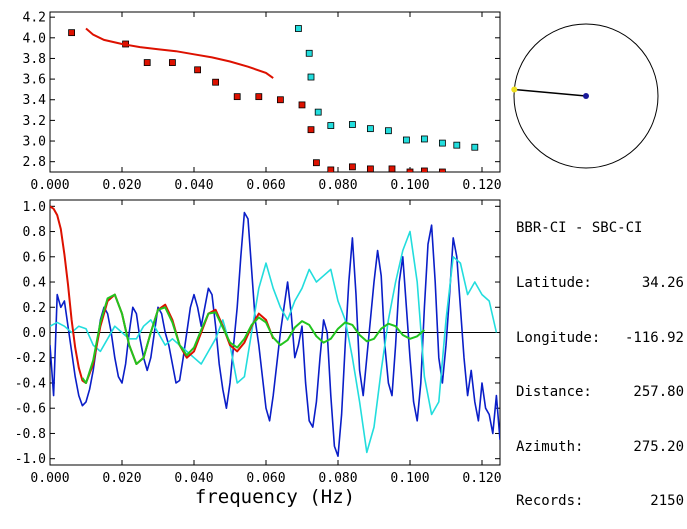  What do you see at coordinates (579, 228) in the screenshot?
I see `station-pair: BBR-CI - SBC-CI` at bounding box center [579, 228].